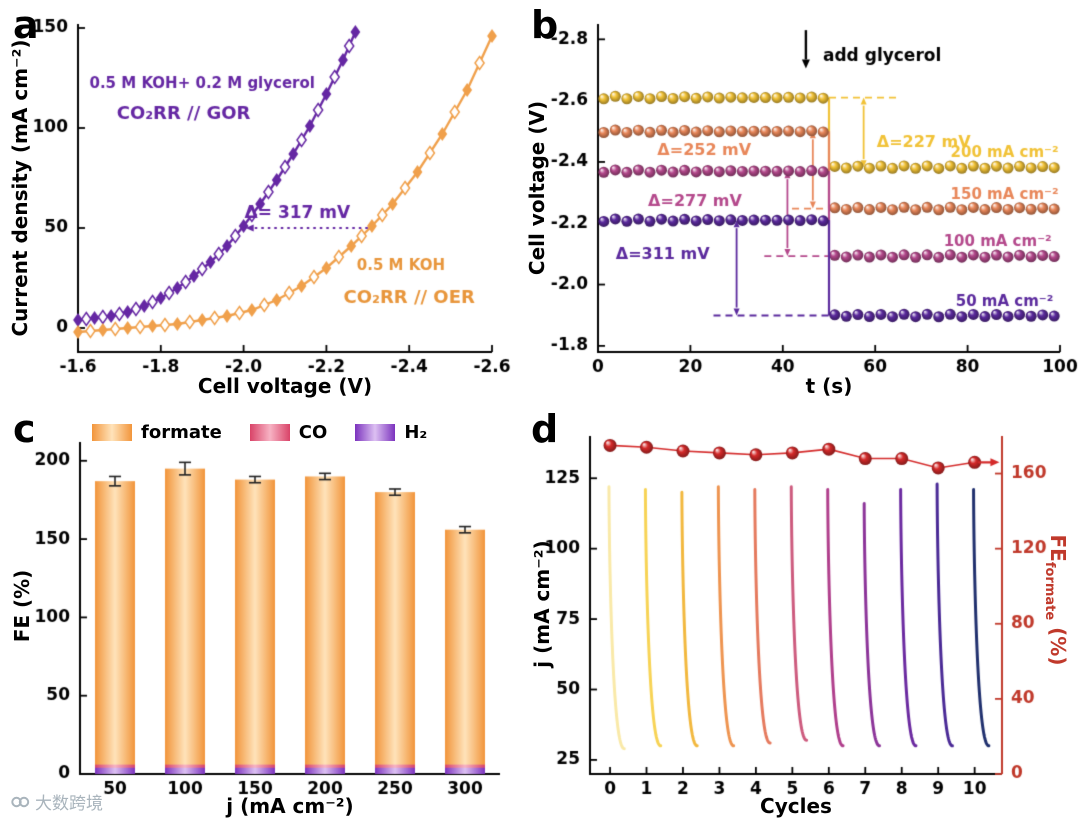  What do you see at coordinates (416, 432) in the screenshot?
I see `legend-label-h2: H₂` at bounding box center [416, 432].